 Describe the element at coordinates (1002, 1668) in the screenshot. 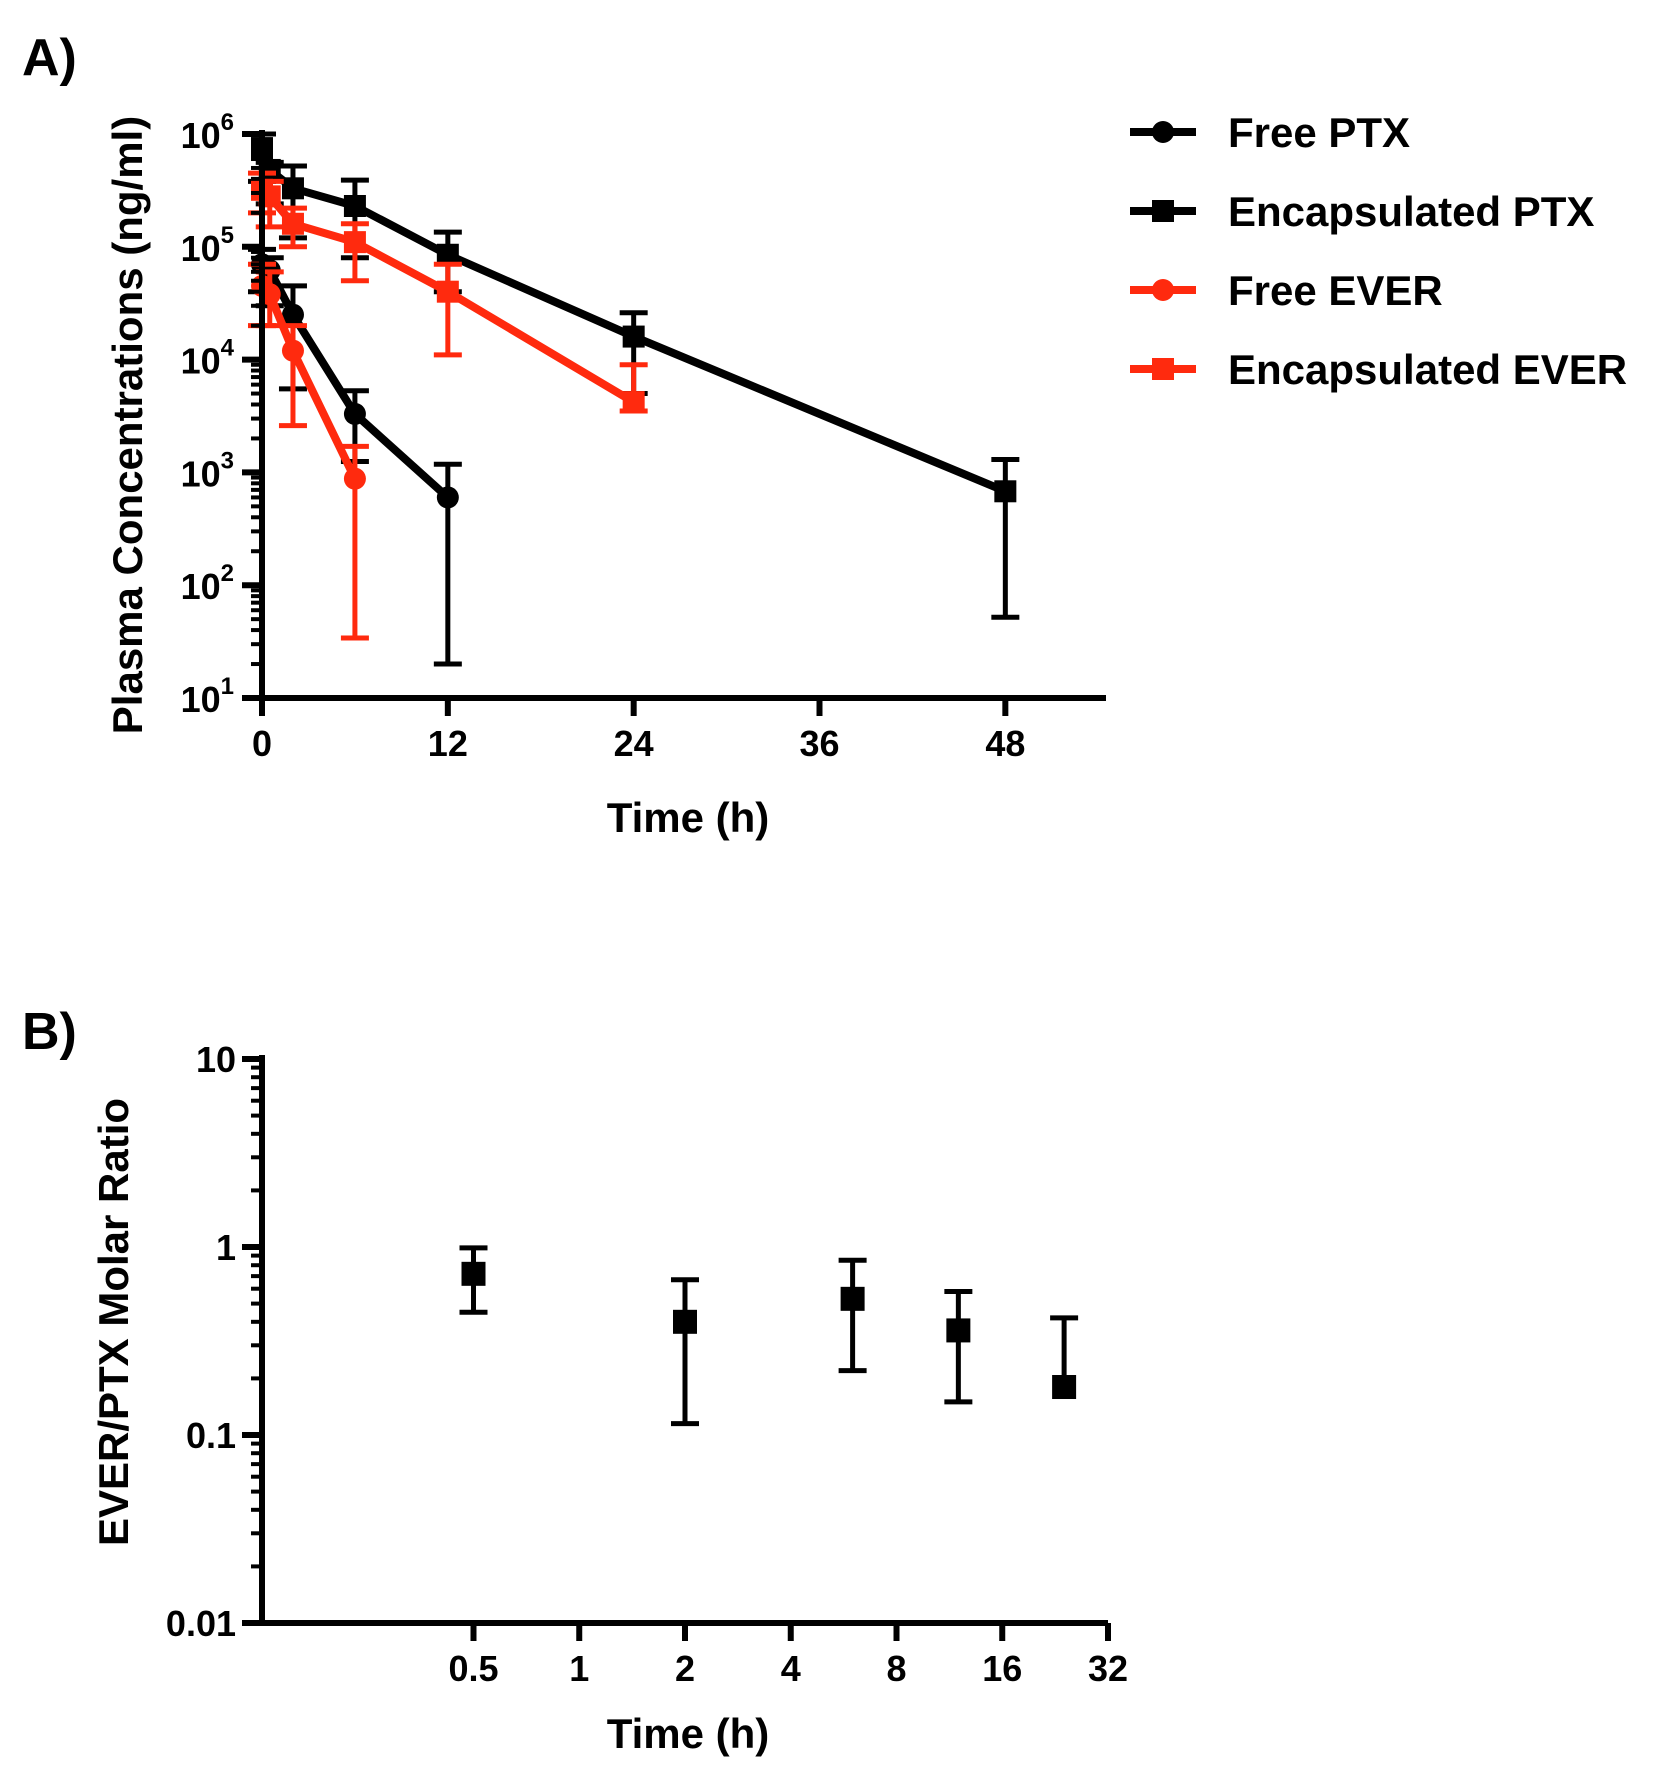

I see `x-tick-label-b: 16` at that location.